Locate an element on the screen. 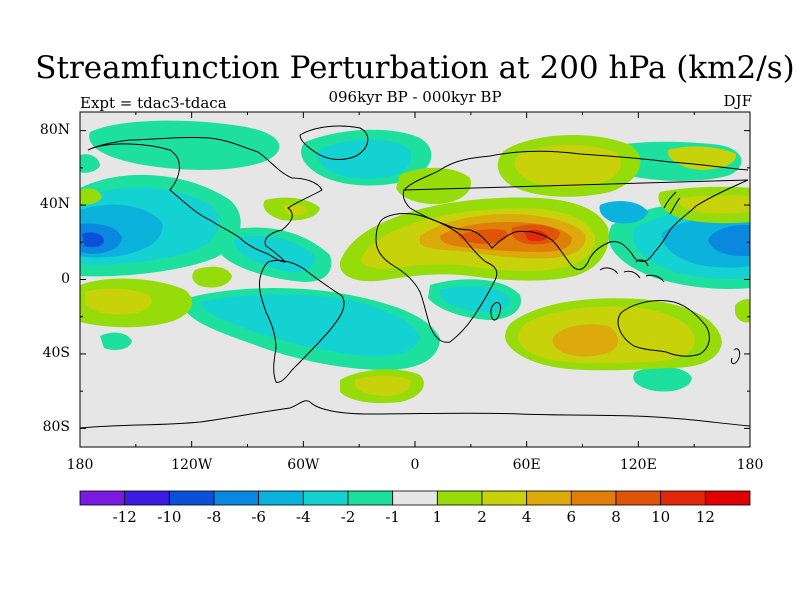 This screenshot has height=600, width=800. colorbar-level-label: 8 is located at coordinates (616, 517).